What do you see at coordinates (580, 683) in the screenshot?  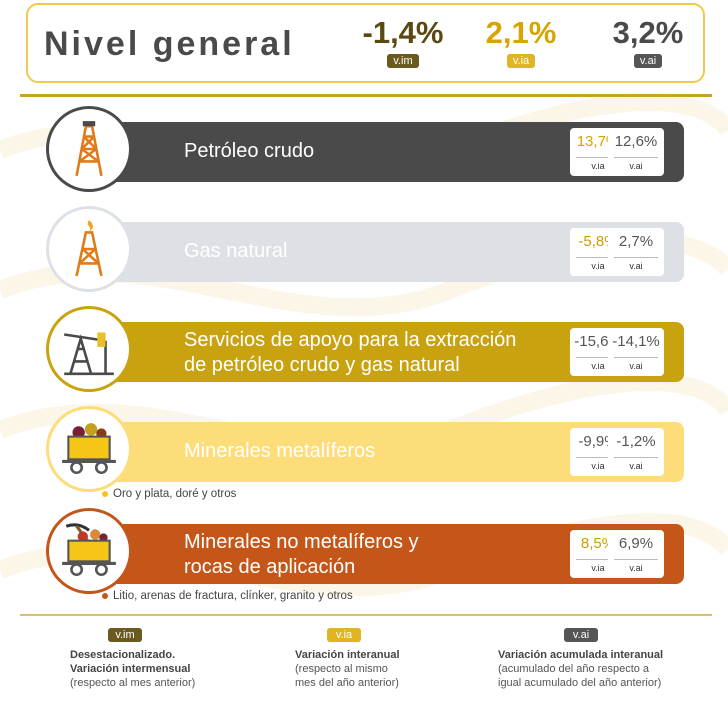 I see `legend-line3: igual acumulado del año anterior)` at bounding box center [580, 683].